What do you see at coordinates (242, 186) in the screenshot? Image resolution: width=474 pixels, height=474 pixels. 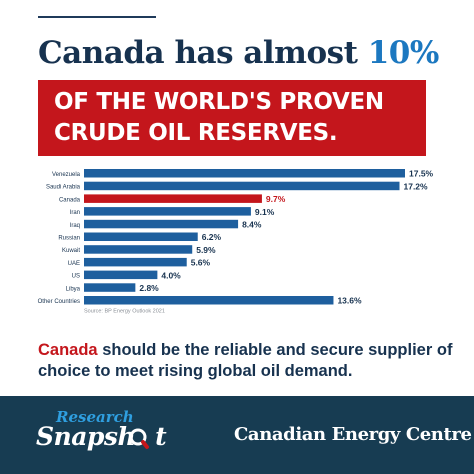 I see `bar-saudi-arabia` at bounding box center [242, 186].